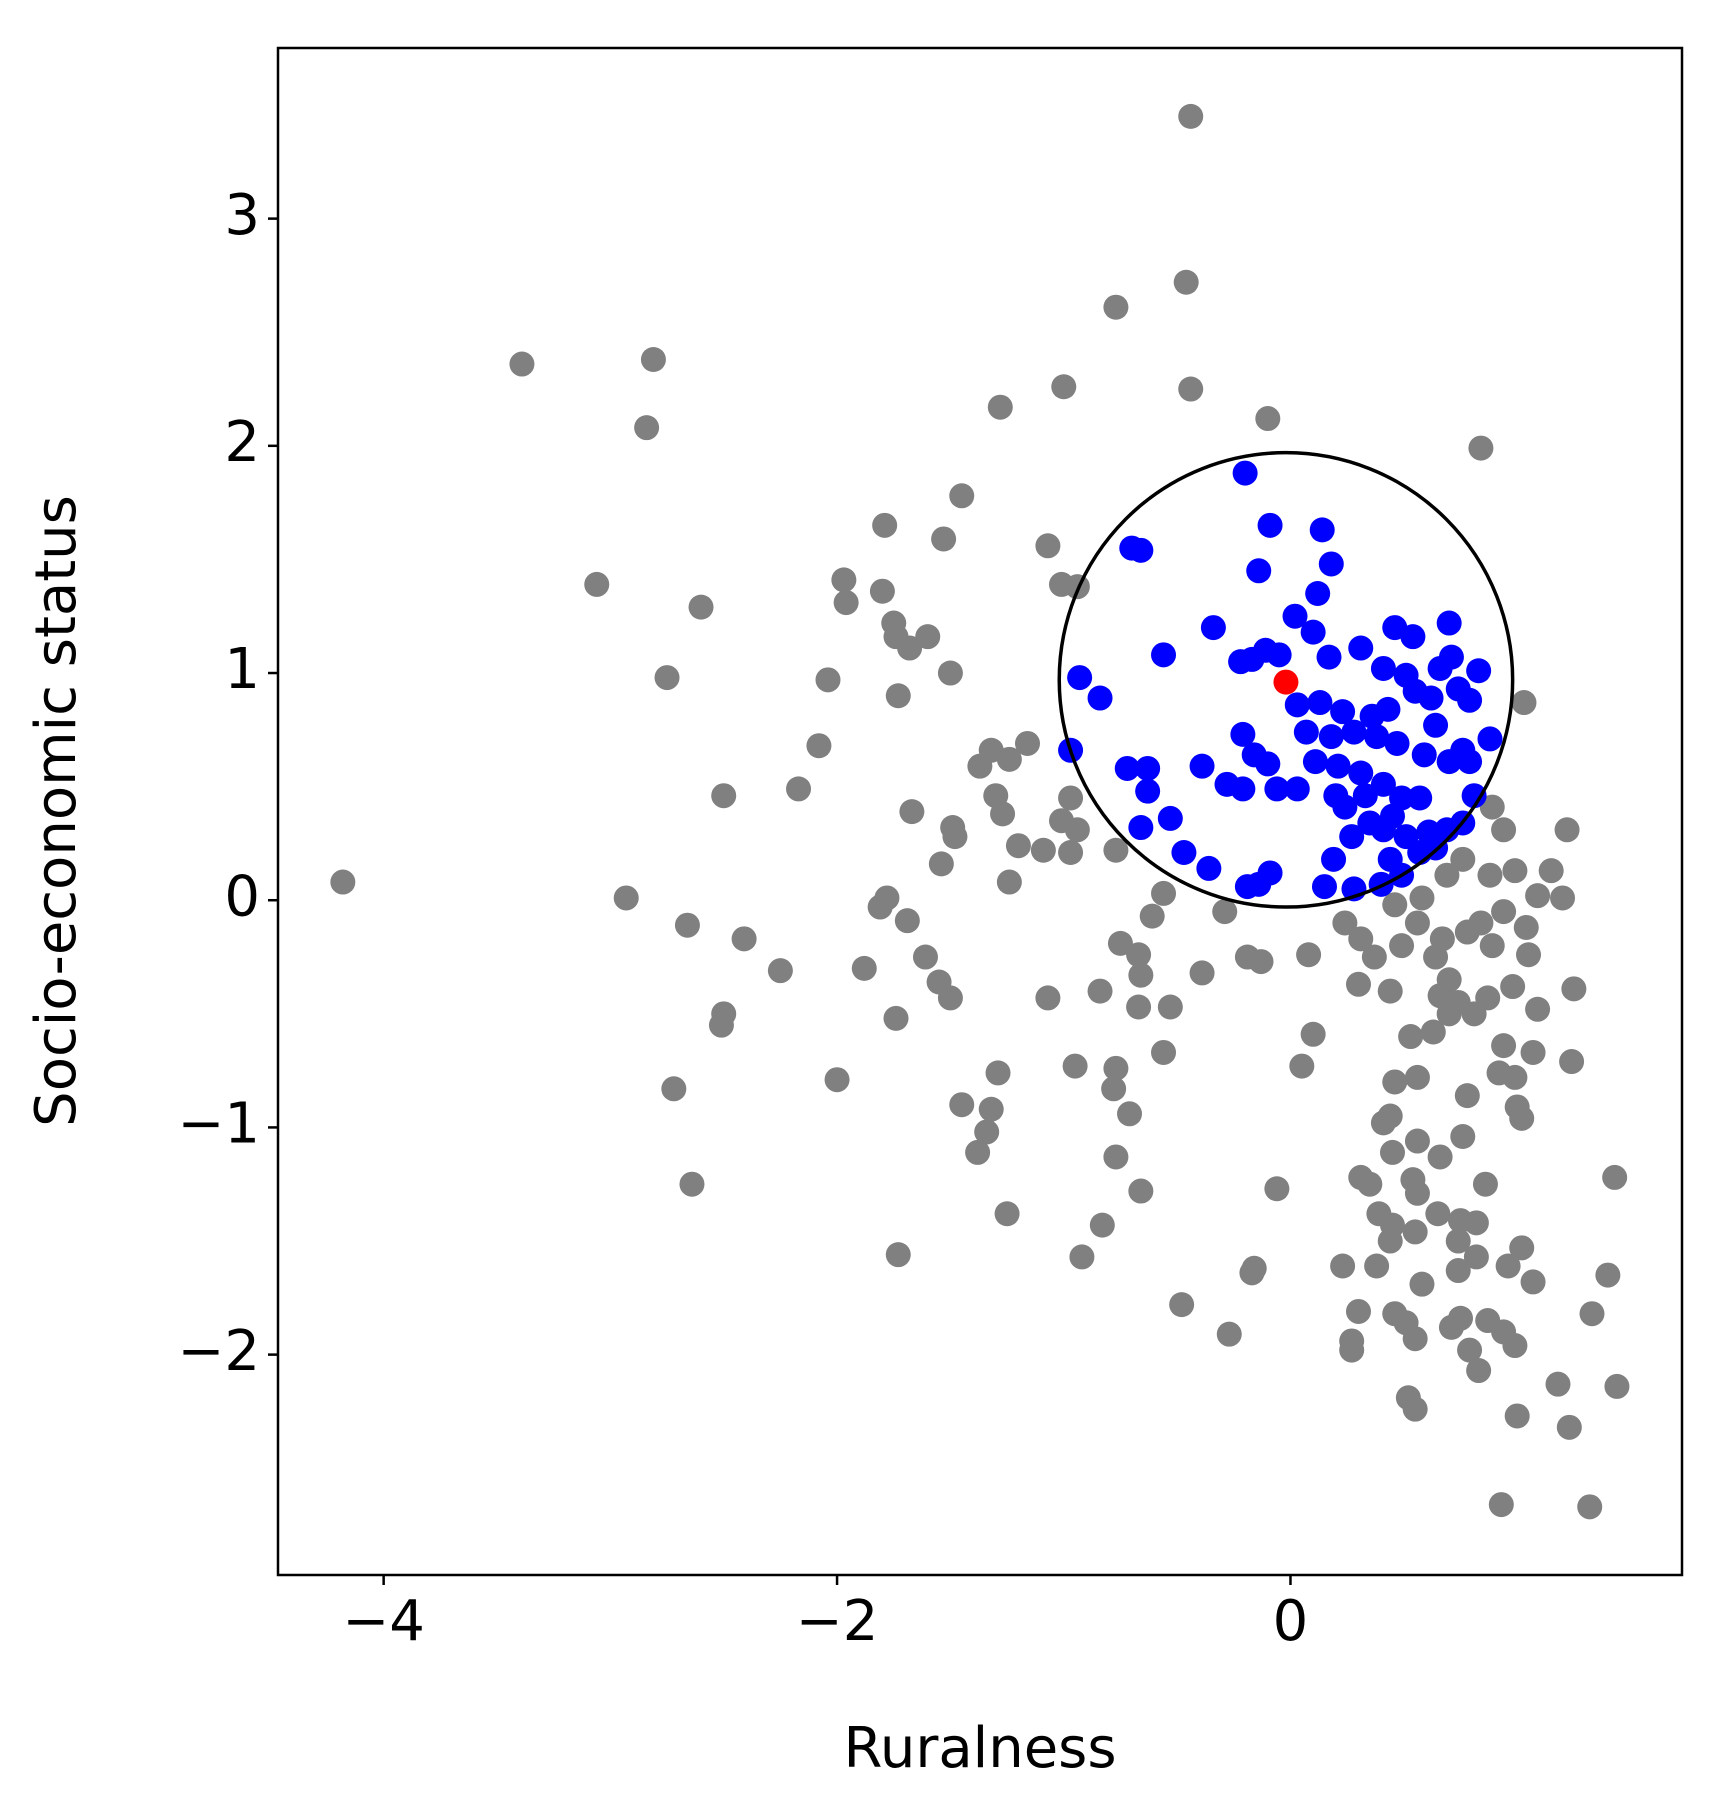  Describe the element at coordinates (242, 215) in the screenshot. I see `y-tick-label: 3` at that location.